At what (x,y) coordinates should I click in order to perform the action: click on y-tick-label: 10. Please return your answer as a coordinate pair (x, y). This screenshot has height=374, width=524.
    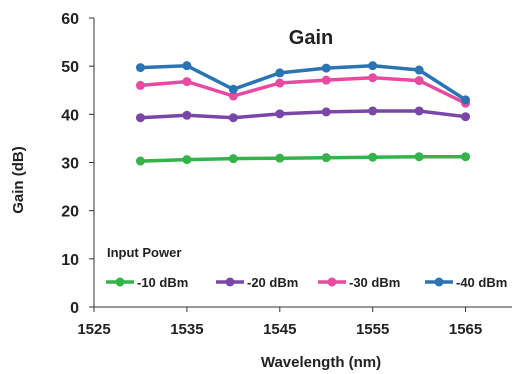
    Looking at the image, I should click on (70, 260).